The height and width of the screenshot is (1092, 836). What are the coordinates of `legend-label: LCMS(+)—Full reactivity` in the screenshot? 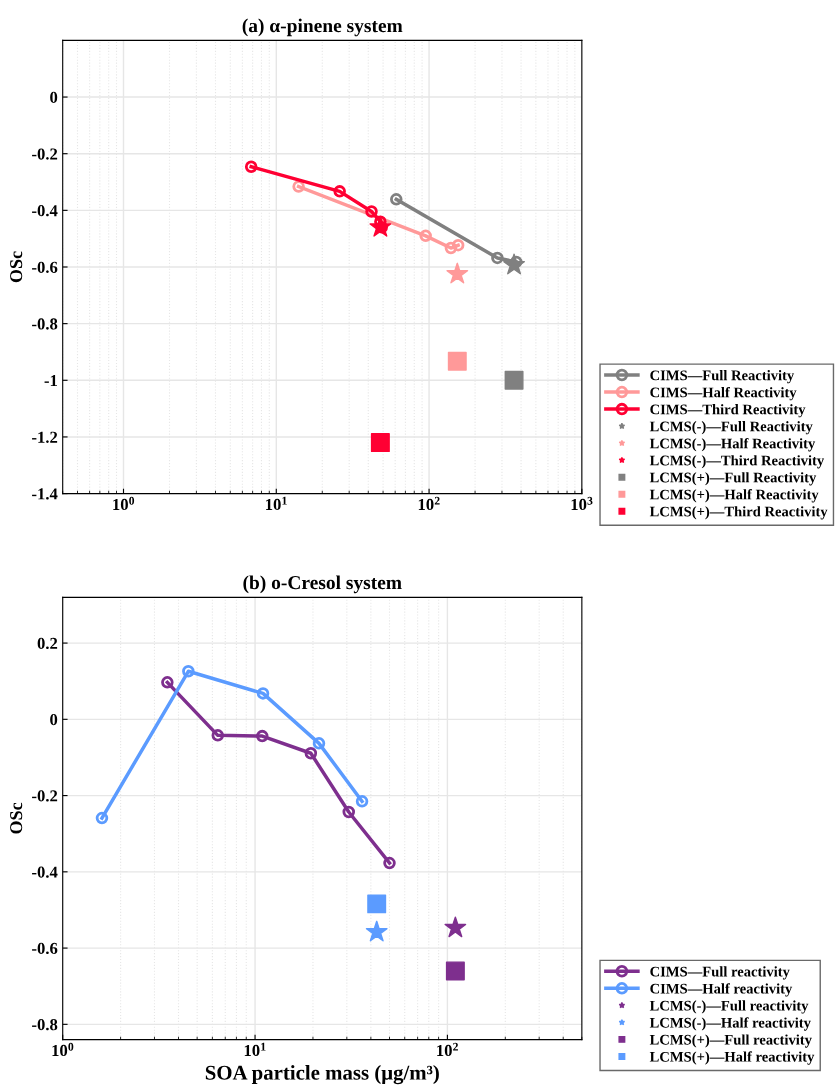 It's located at (730, 1041).